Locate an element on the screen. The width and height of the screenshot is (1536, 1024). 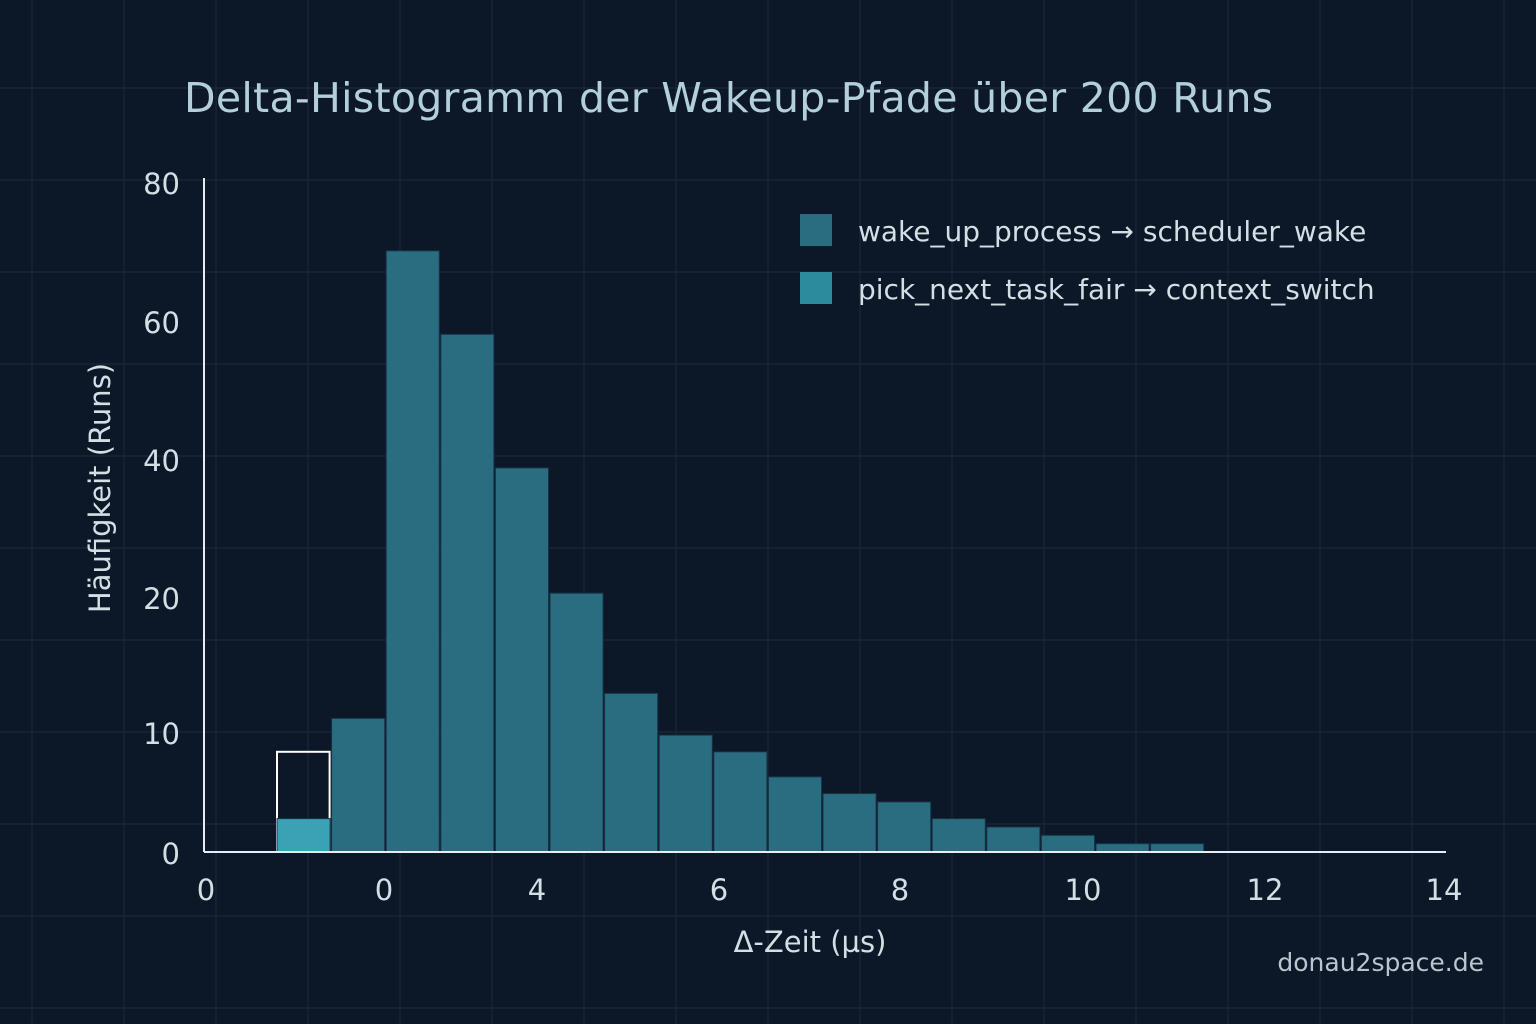
x-tick-label: 6 is located at coordinates (719, 890).